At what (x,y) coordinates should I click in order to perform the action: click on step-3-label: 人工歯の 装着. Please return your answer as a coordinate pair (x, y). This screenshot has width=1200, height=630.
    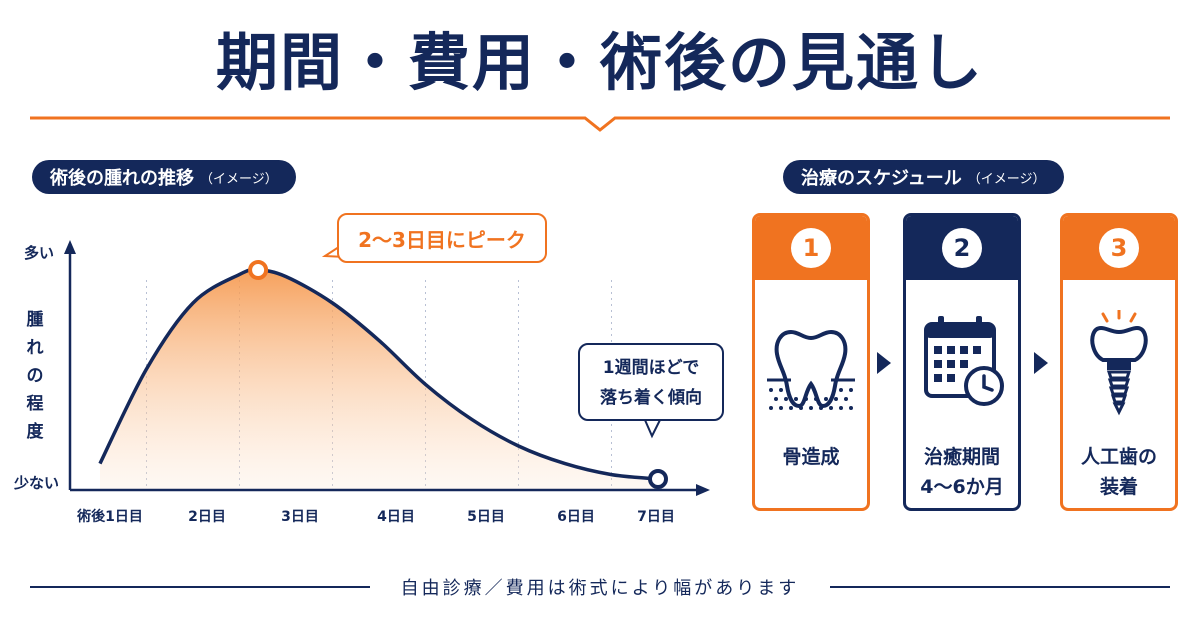
    Looking at the image, I should click on (1119, 472).